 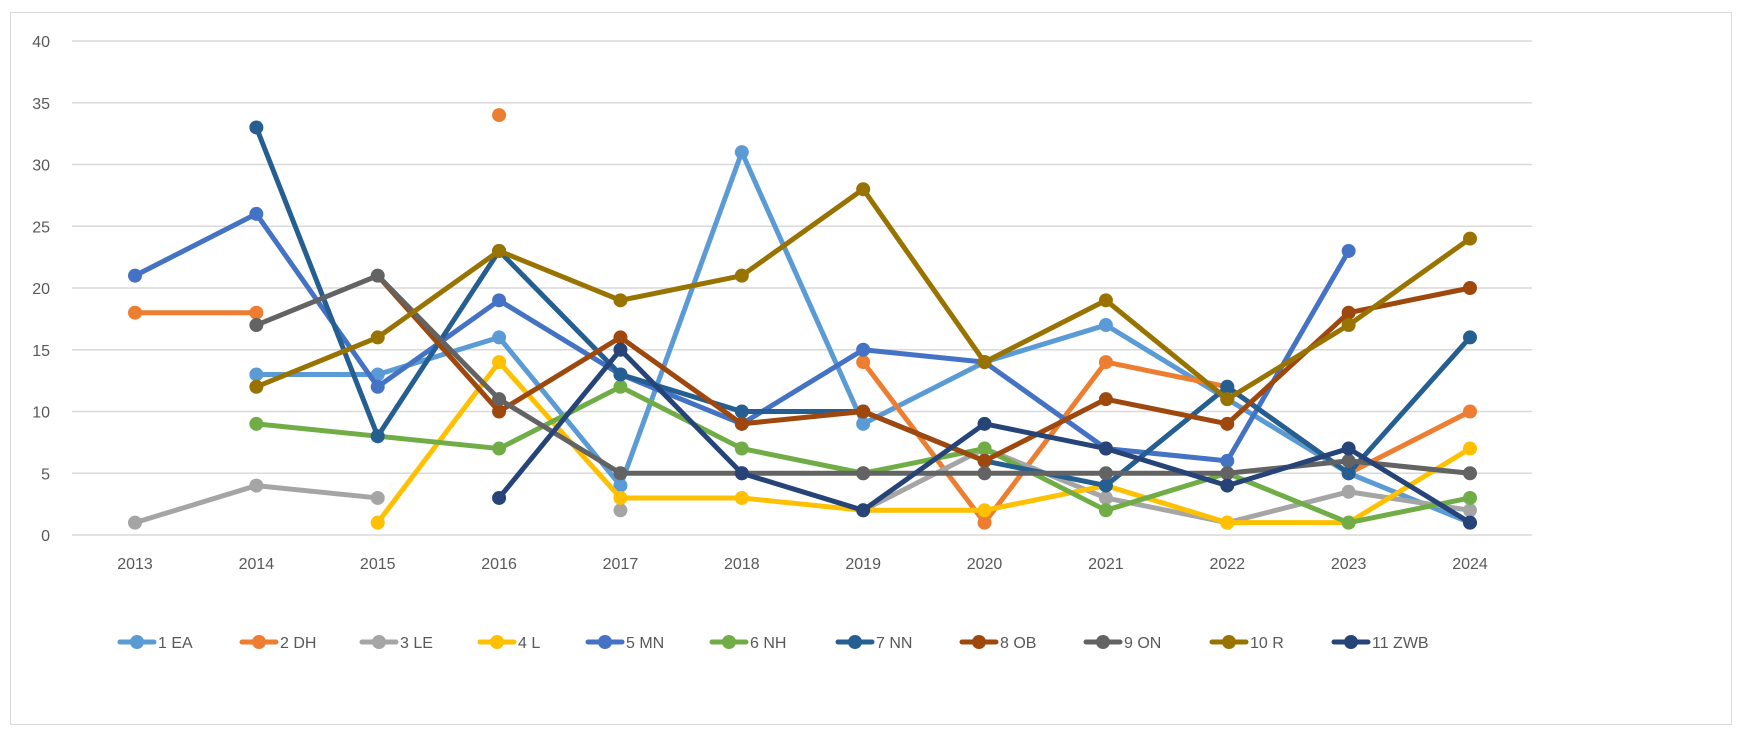 I want to click on y-axis-ticks: 0 5 10 15 20 25 30 35 40, so click(x=41, y=289).